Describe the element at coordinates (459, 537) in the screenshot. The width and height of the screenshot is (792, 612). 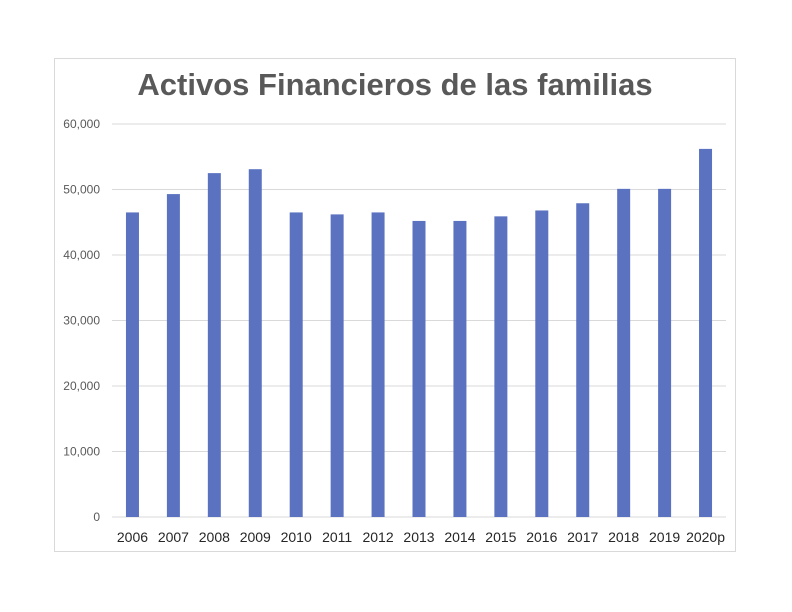
I see `x-tick-label: 2014` at that location.